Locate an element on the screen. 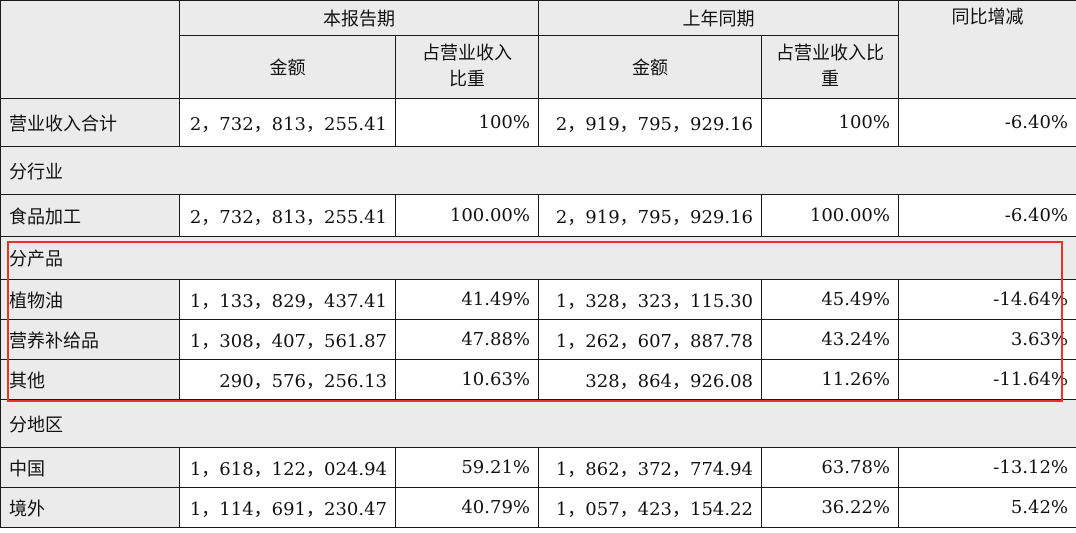  cell-cur-share: 100.00% is located at coordinates (467, 215).